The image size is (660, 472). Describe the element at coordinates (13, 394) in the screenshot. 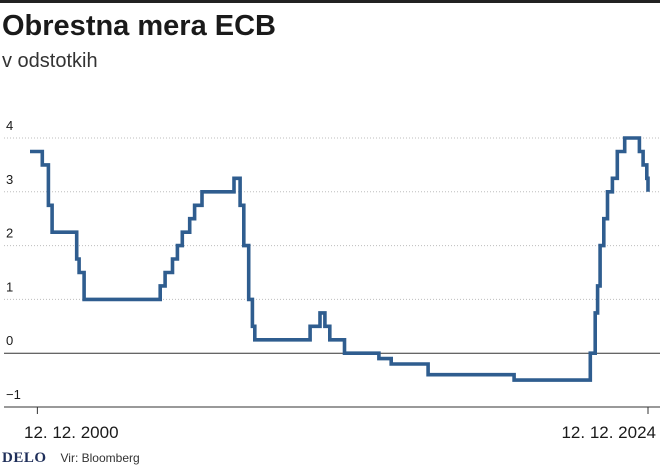

I see `y-tick-label: −1` at that location.